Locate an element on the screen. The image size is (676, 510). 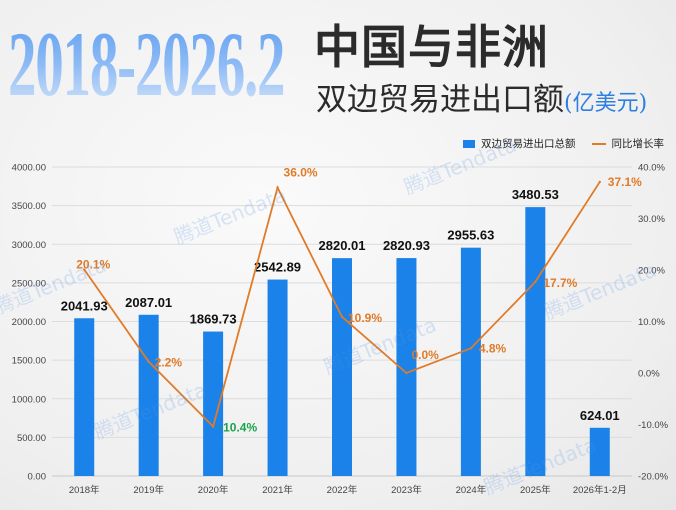
bar-value-label: 624.01 is located at coordinates (600, 415).